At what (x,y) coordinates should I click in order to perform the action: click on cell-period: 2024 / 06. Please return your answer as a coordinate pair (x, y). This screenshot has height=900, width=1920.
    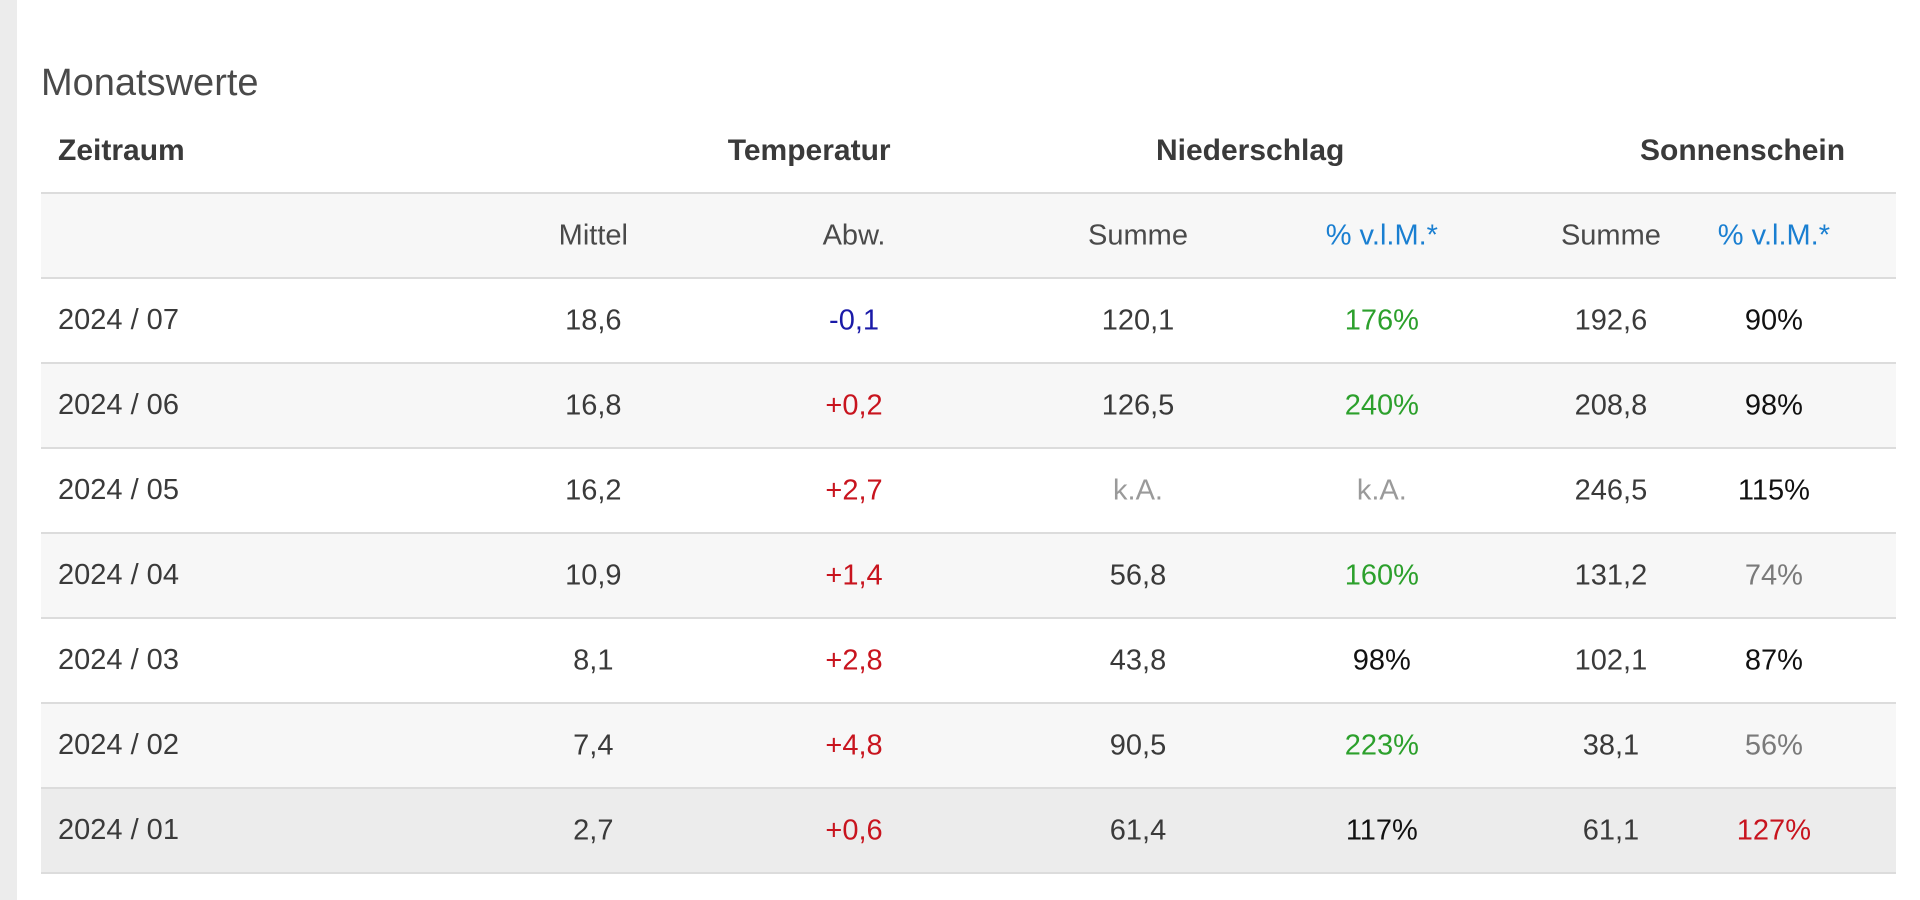
    Looking at the image, I should click on (291, 406).